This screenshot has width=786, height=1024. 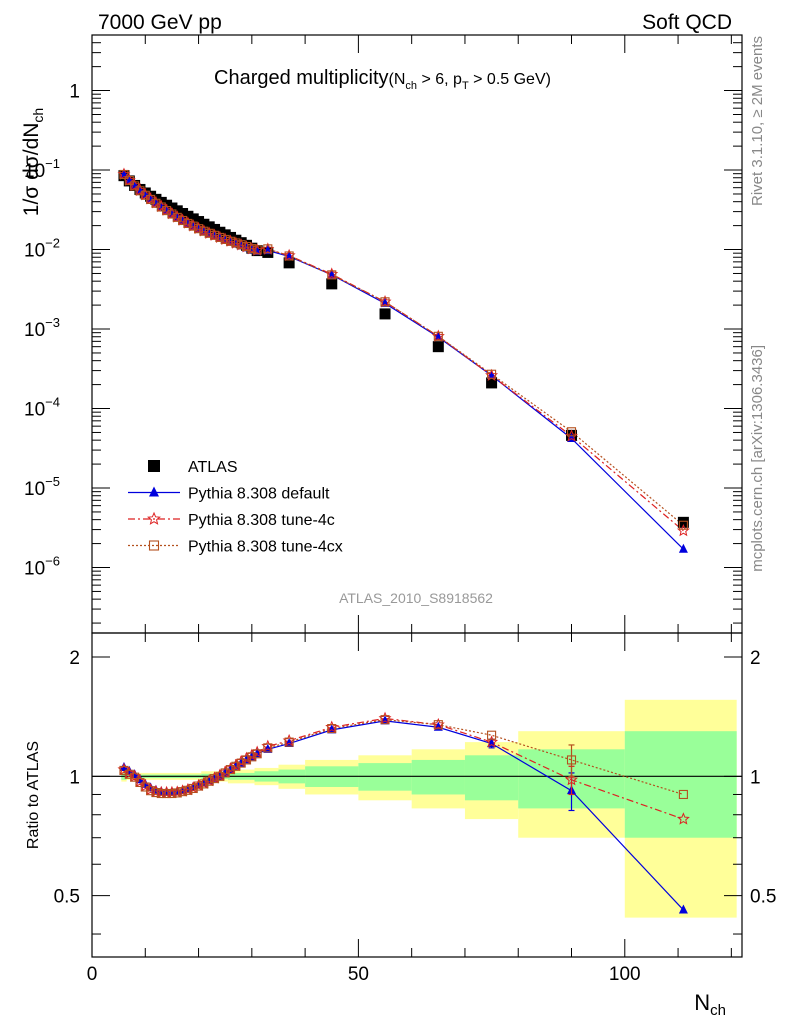 What do you see at coordinates (74, 92) in the screenshot?
I see `y-tick-label: 1` at bounding box center [74, 92].